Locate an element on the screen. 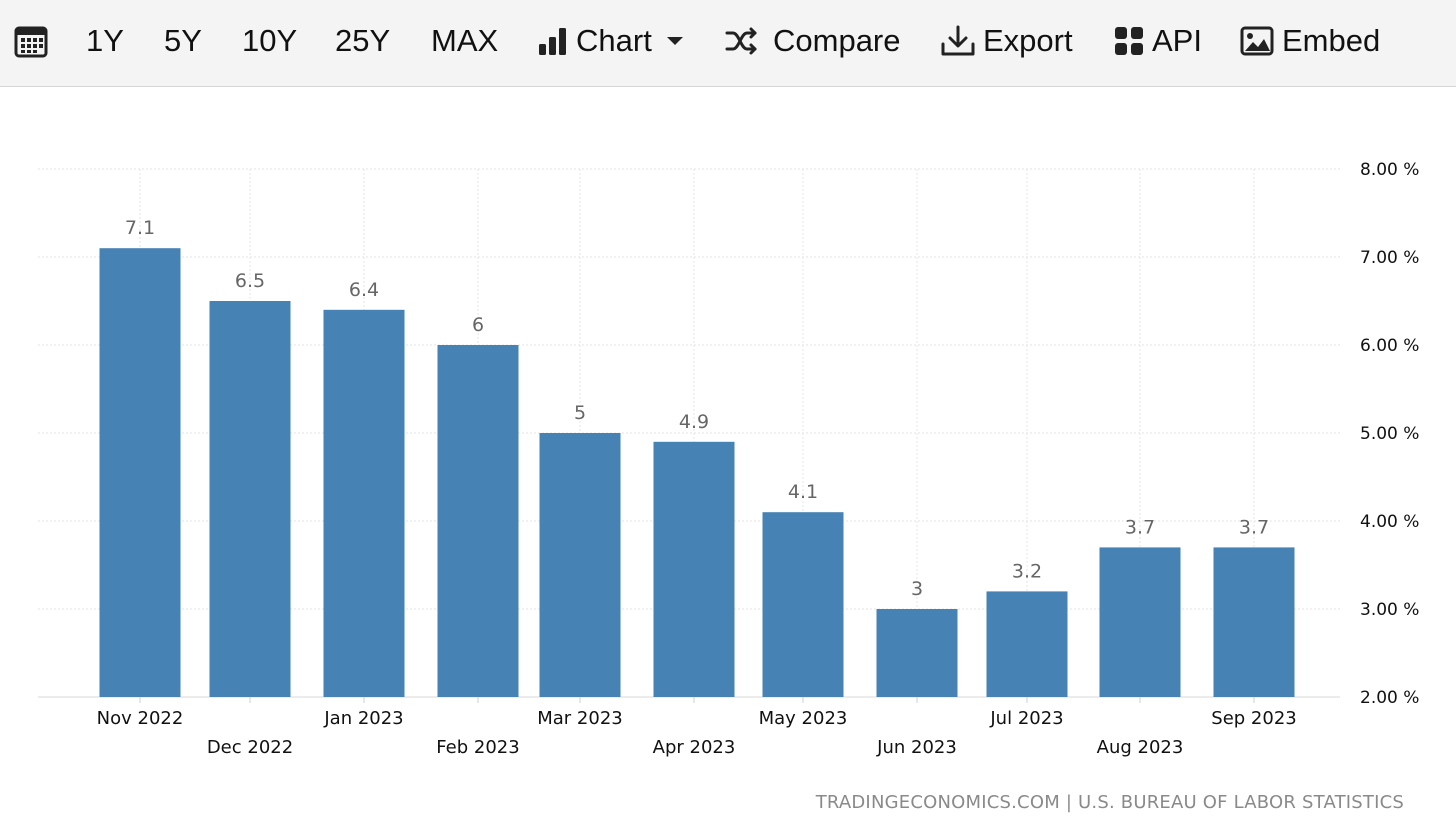 Image resolution: width=1456 pixels, height=827 pixels. toolbar: 1Y 5Y 10Y 25Y MAX Chart Compare Expor is located at coordinates (728, 43).